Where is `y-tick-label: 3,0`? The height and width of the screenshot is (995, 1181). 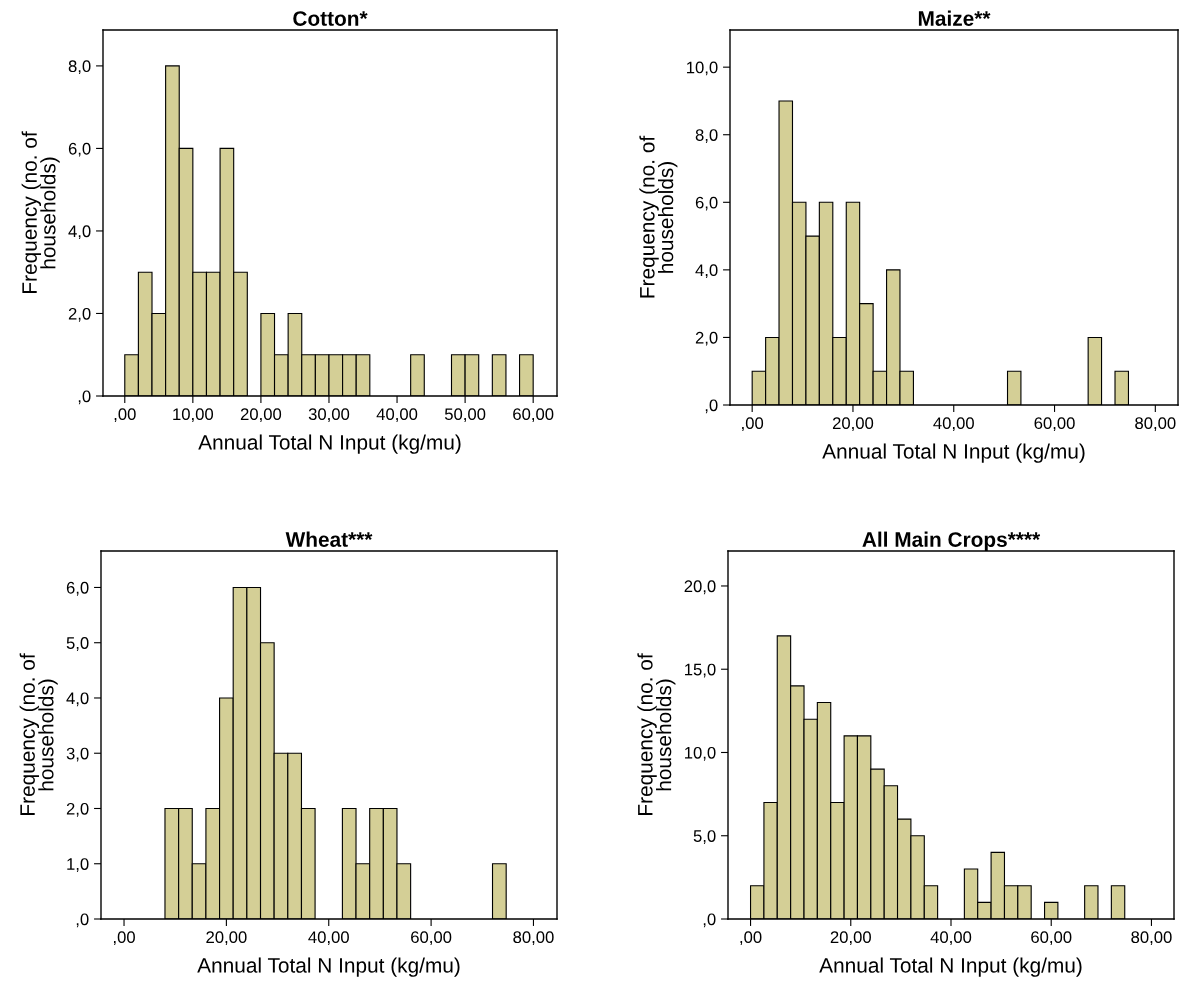 y-tick-label: 3,0 is located at coordinates (77, 754).